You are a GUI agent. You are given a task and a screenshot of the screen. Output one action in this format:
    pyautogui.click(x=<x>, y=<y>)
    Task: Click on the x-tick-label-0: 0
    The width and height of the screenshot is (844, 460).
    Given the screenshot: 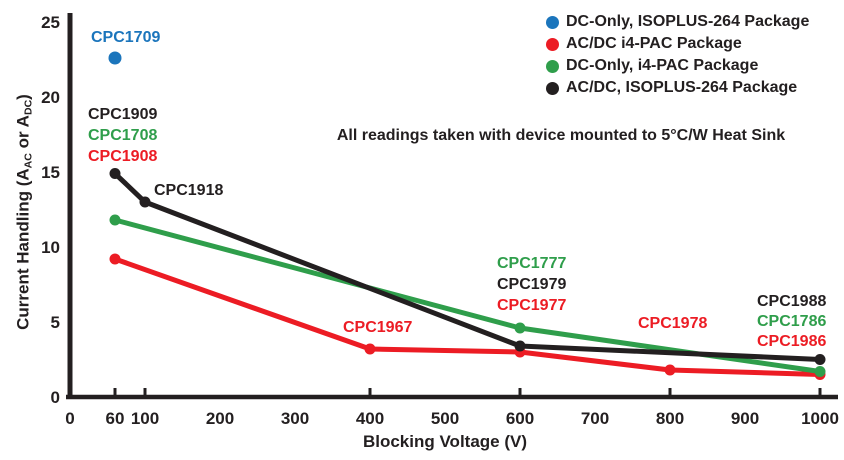 What is the action you would take?
    pyautogui.click(x=69, y=418)
    